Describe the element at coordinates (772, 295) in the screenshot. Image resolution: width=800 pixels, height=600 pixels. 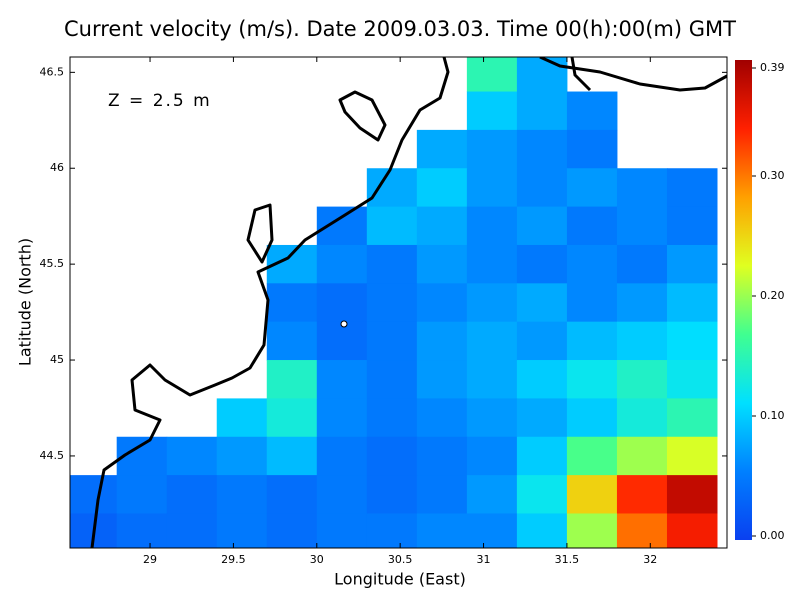
I see `colorbar-tick-label: 0.20` at that location.